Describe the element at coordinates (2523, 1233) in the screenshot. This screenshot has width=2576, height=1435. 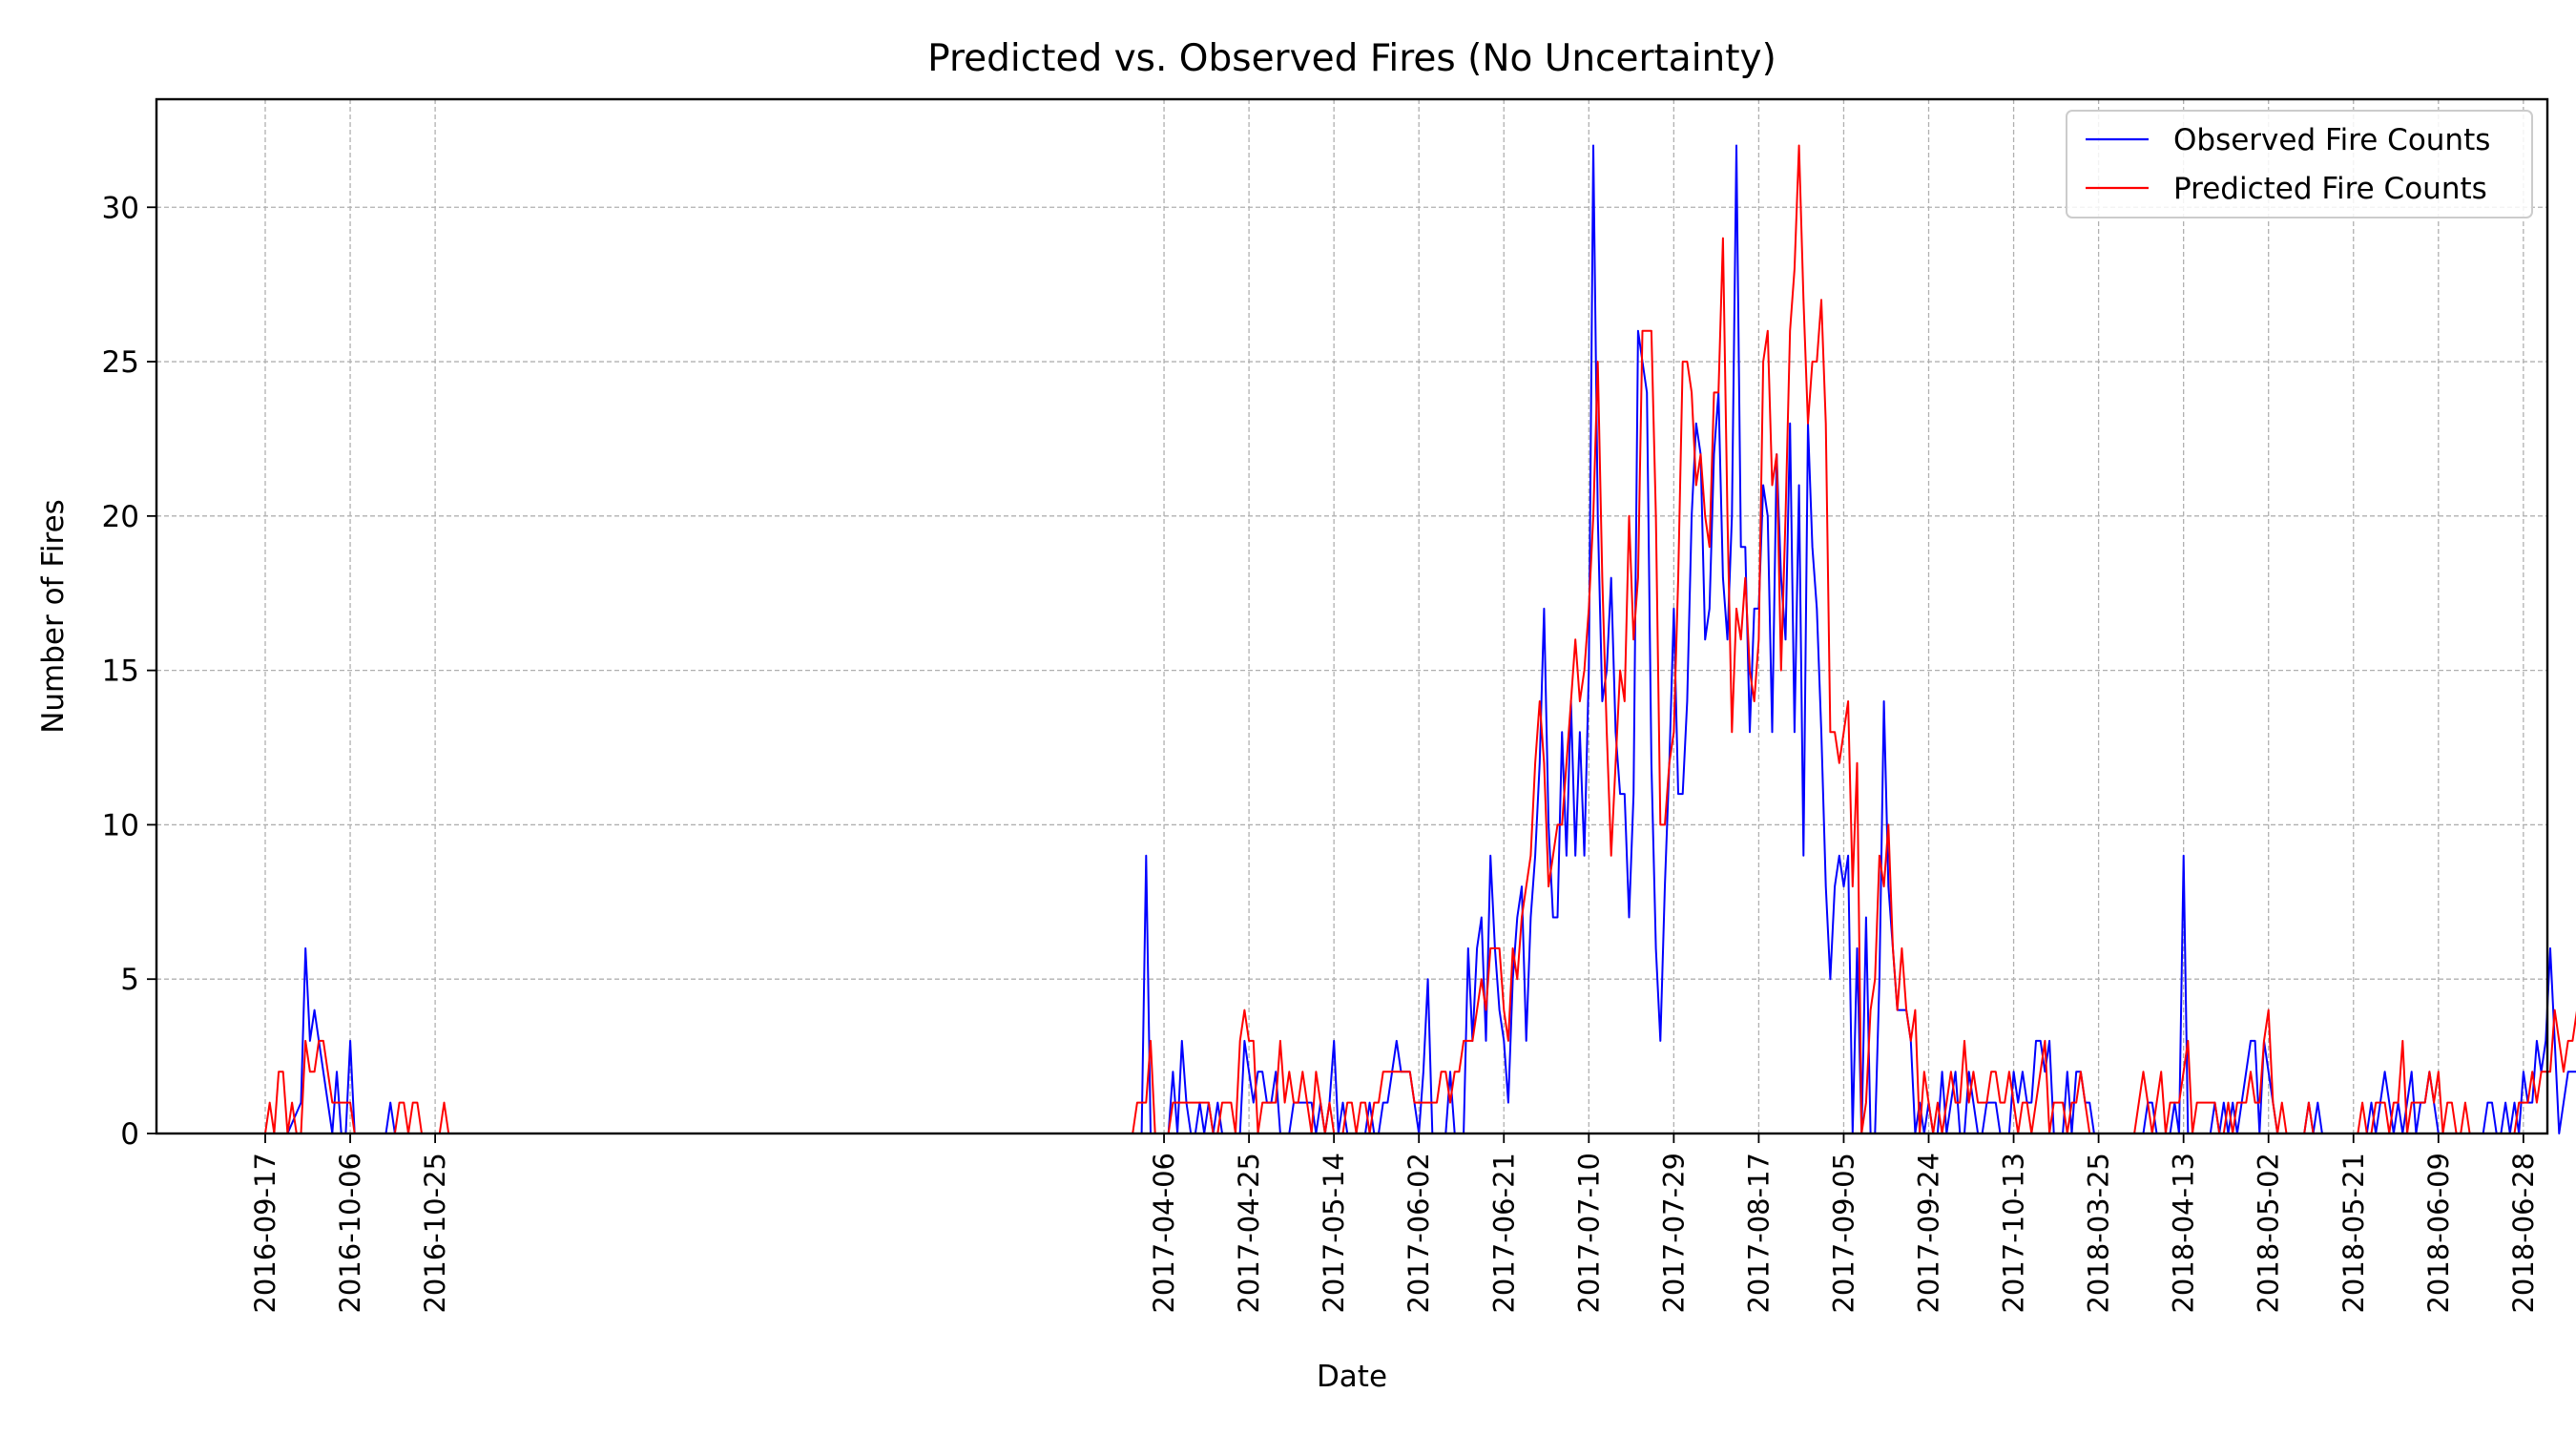
I see `x-tick-label: 2018-06-28` at that location.